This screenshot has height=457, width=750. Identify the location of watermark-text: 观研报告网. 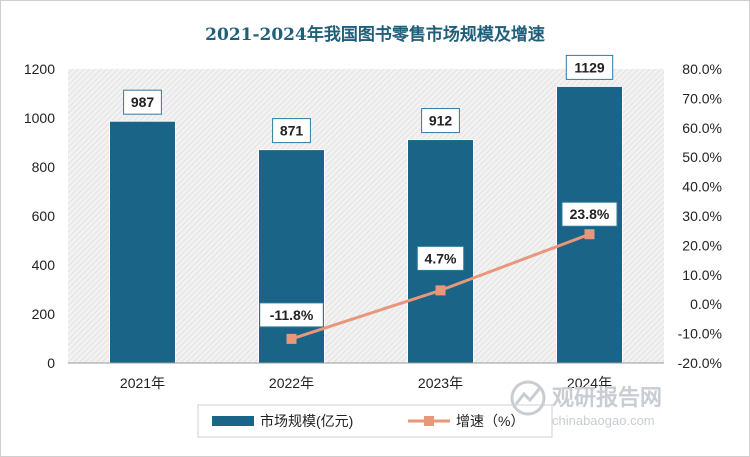
(607, 397).